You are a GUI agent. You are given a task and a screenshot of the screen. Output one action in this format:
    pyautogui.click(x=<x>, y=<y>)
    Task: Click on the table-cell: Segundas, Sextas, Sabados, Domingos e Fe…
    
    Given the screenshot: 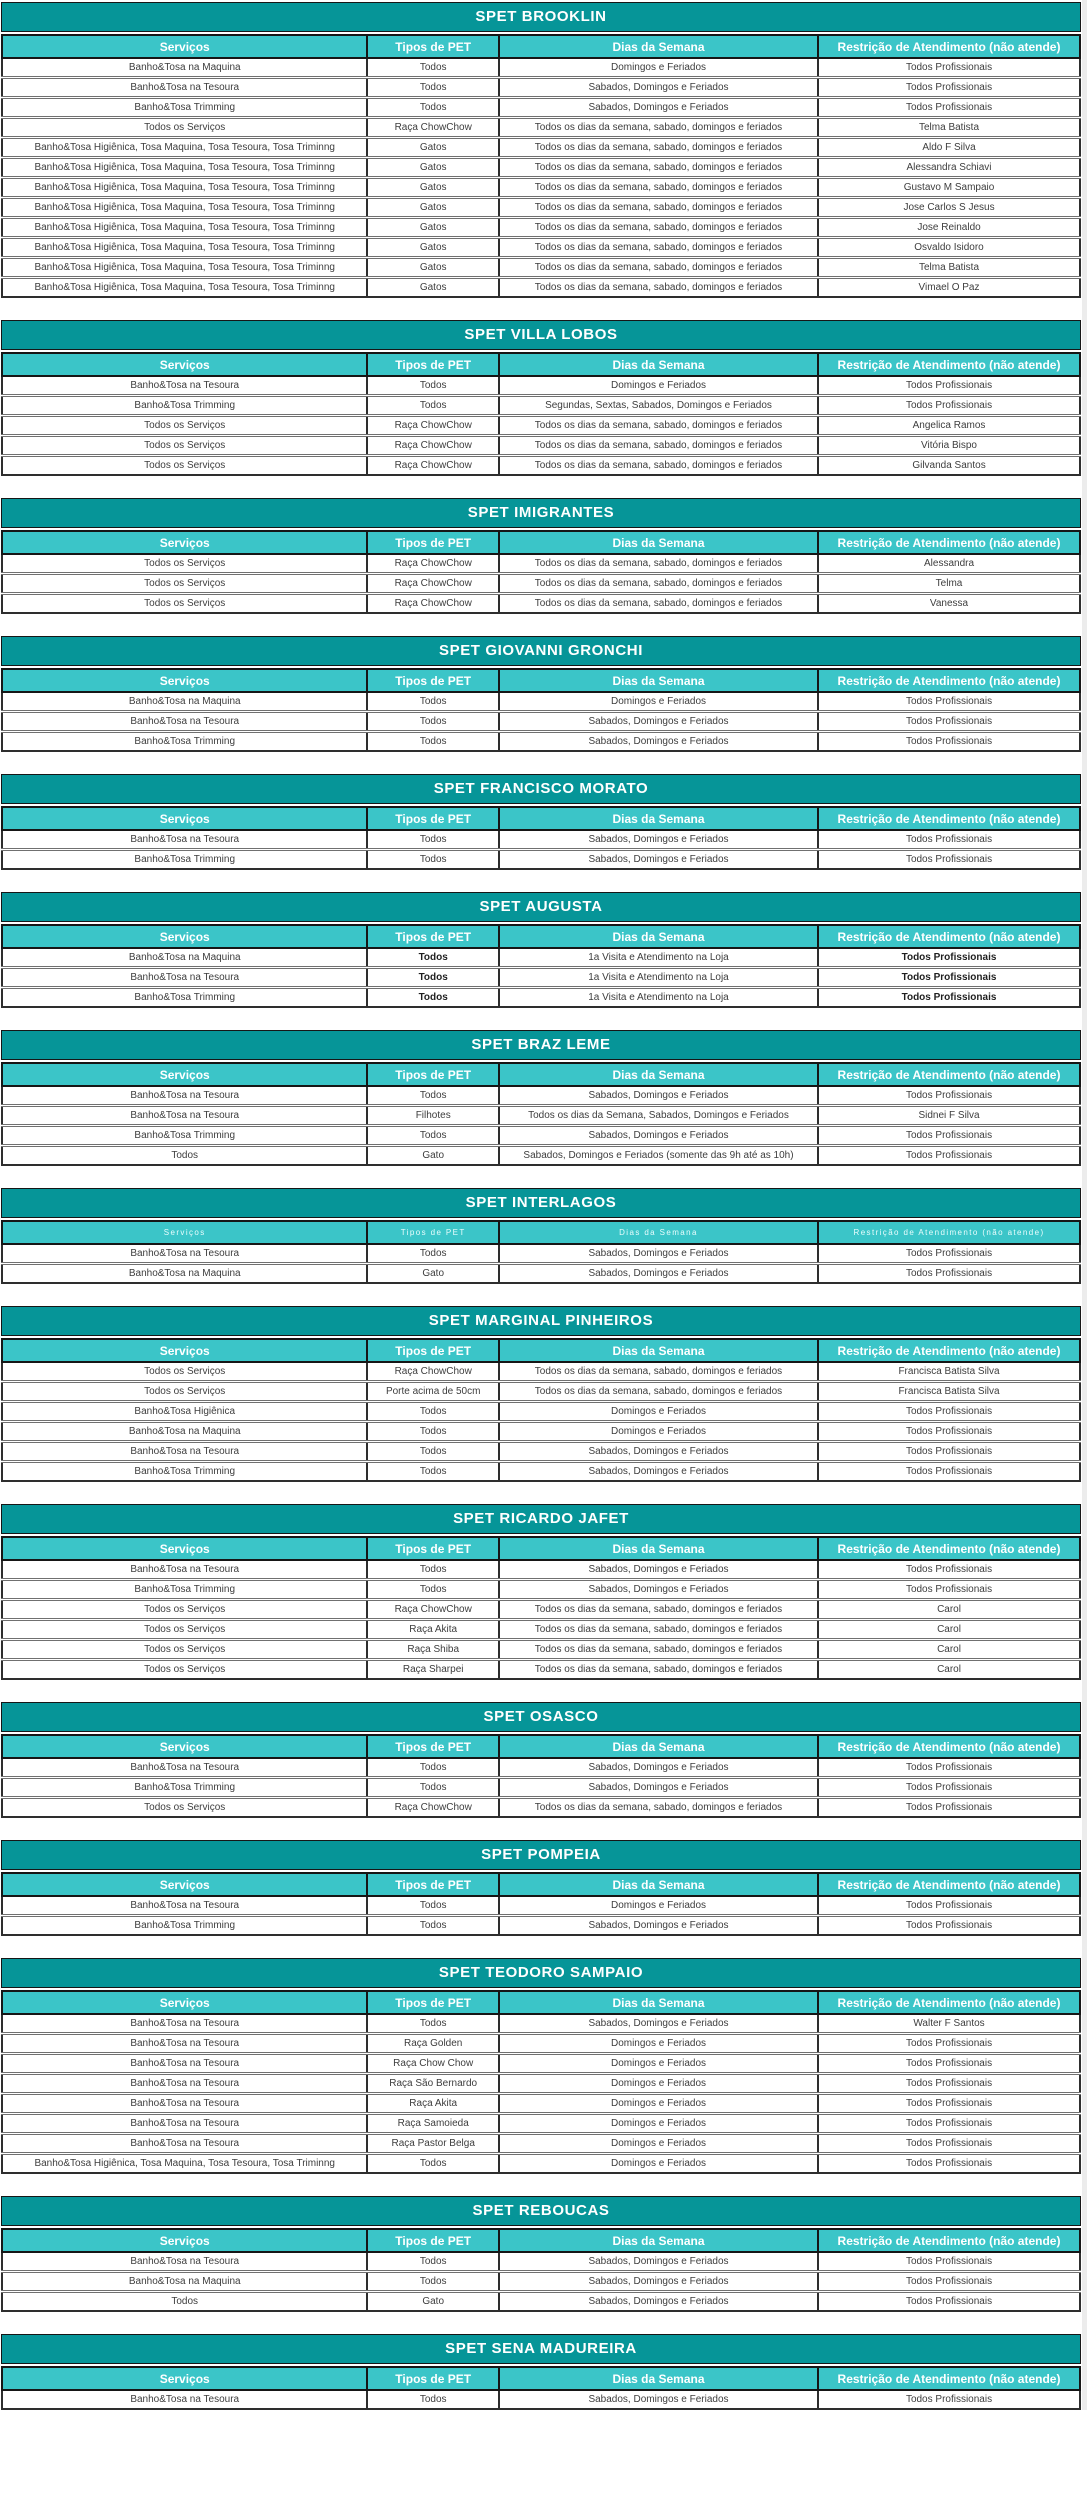 What is the action you would take?
    pyautogui.click(x=658, y=406)
    